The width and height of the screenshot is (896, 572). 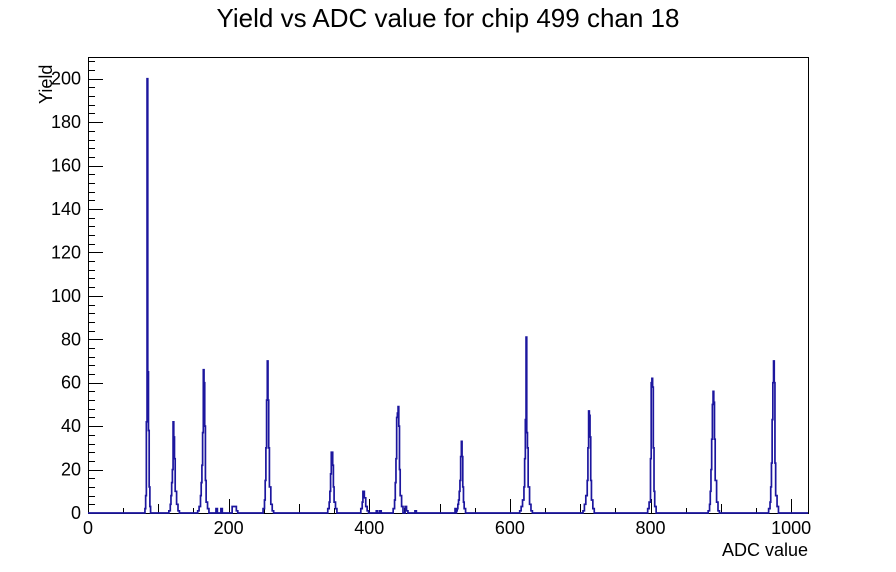 What do you see at coordinates (71, 426) in the screenshot?
I see `y-tick-label: 40` at bounding box center [71, 426].